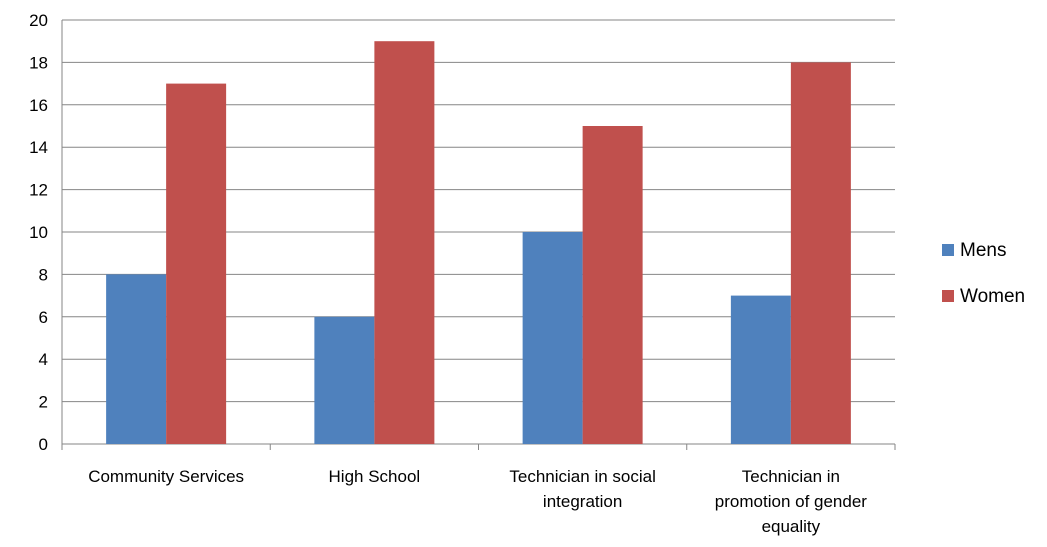 The width and height of the screenshot is (1047, 547). Describe the element at coordinates (38, 190) in the screenshot. I see `y-tick-label: 12` at that location.